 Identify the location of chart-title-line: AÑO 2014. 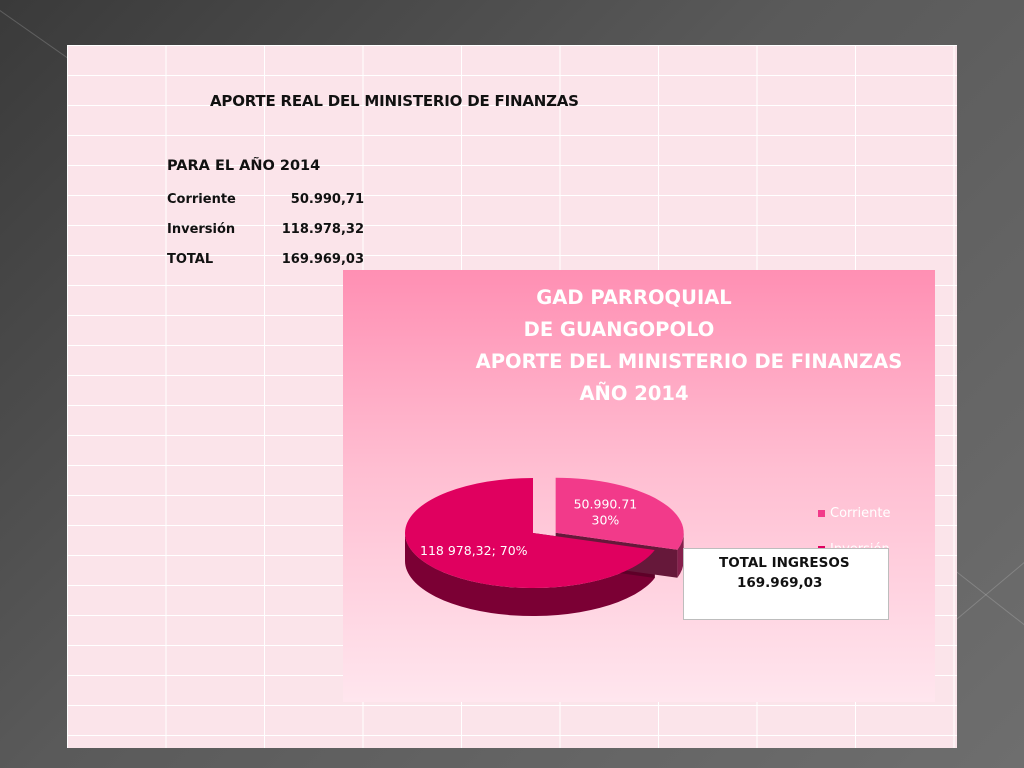
(634, 393).